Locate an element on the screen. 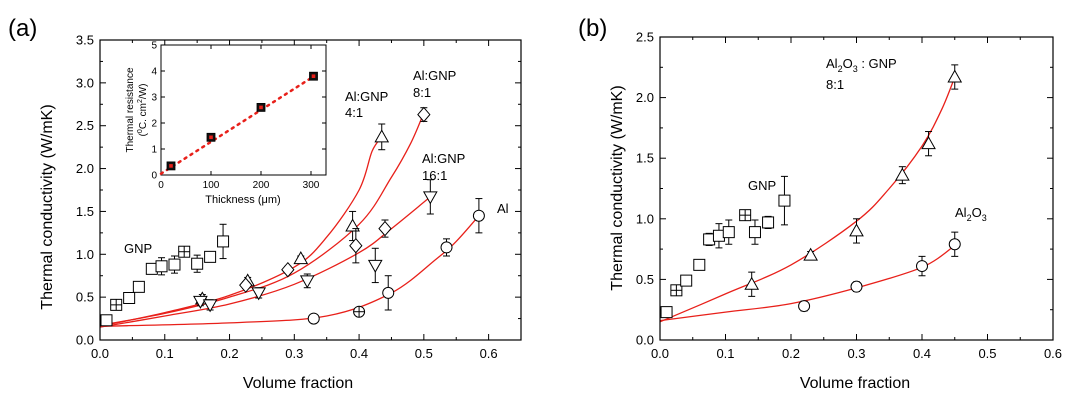 Image resolution: width=1071 pixels, height=395 pixels. panel-b-y-axis-label: Thermal conductivity (W/mK) is located at coordinates (617, 187).